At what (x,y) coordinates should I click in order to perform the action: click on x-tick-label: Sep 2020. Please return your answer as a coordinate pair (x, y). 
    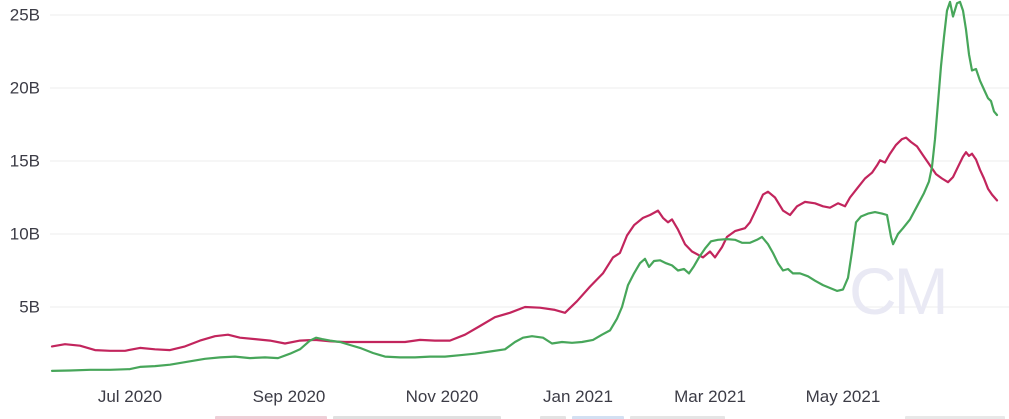
    Looking at the image, I should click on (289, 396).